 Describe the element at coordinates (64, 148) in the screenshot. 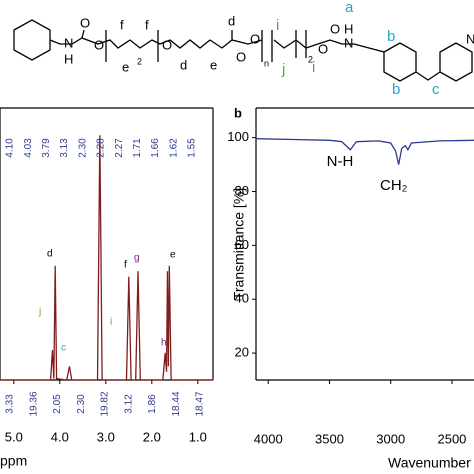

I see `shift-label: 3.13` at that location.